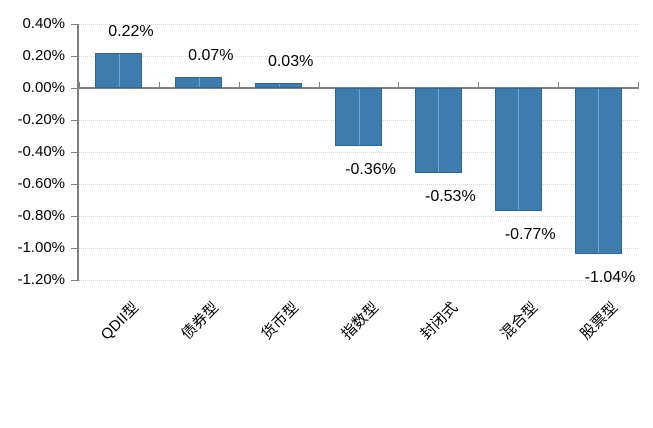  I want to click on y-axis-label: -0.40%, so click(41, 151).